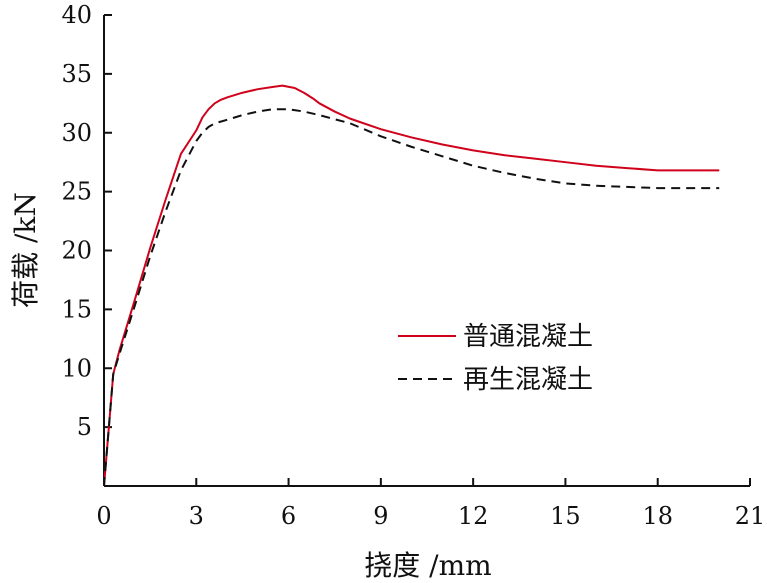 The image size is (767, 583). I want to click on y-tick-label: 10, so click(76, 368).